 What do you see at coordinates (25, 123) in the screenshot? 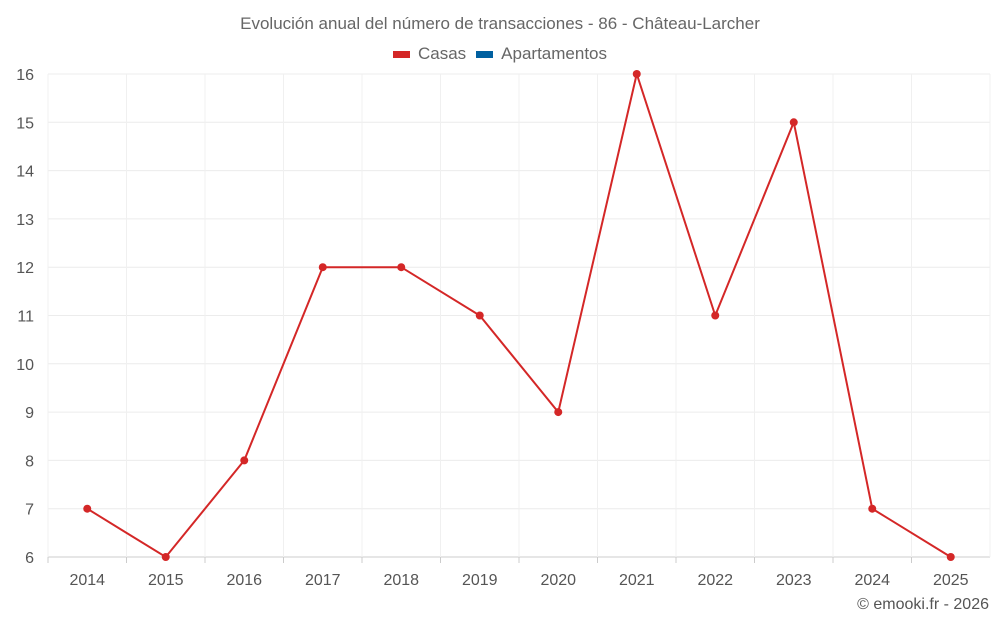
I see `y-tick-label: 15` at bounding box center [25, 123].